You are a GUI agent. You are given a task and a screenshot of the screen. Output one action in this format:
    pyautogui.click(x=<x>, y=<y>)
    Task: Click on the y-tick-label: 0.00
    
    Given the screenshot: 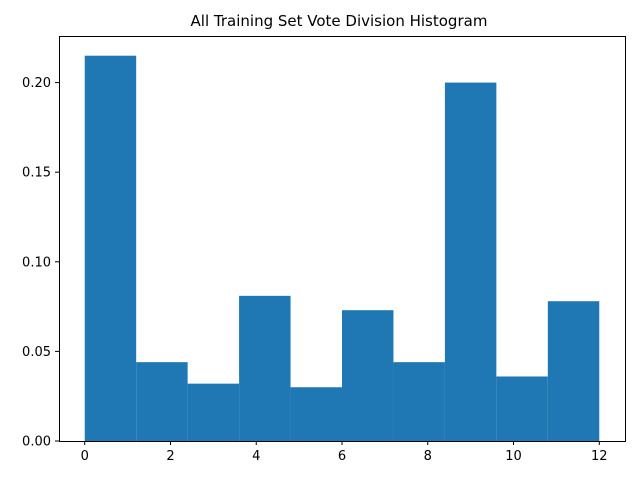 What is the action you would take?
    pyautogui.click(x=36, y=442)
    